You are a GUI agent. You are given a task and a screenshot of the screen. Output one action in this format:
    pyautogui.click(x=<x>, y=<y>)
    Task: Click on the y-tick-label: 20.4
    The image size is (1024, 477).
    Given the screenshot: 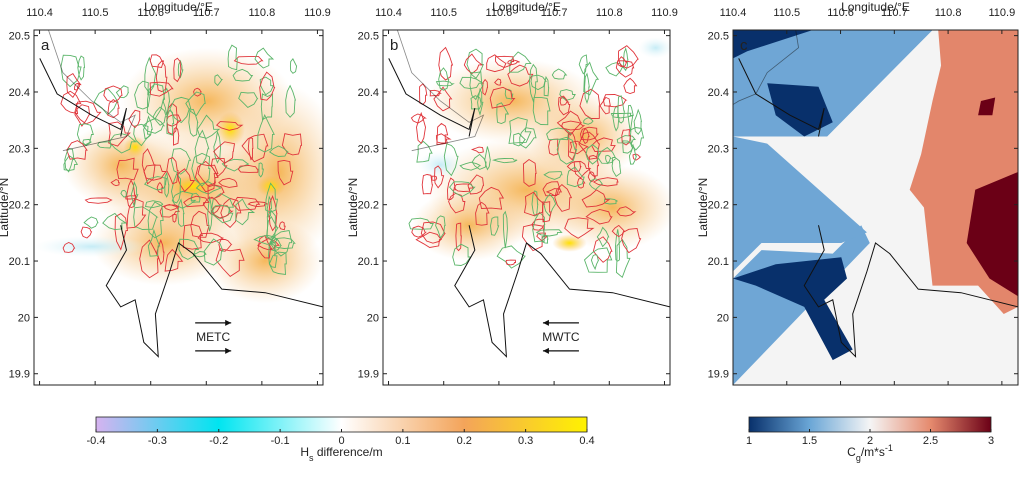 What is the action you would take?
    pyautogui.click(x=368, y=93)
    